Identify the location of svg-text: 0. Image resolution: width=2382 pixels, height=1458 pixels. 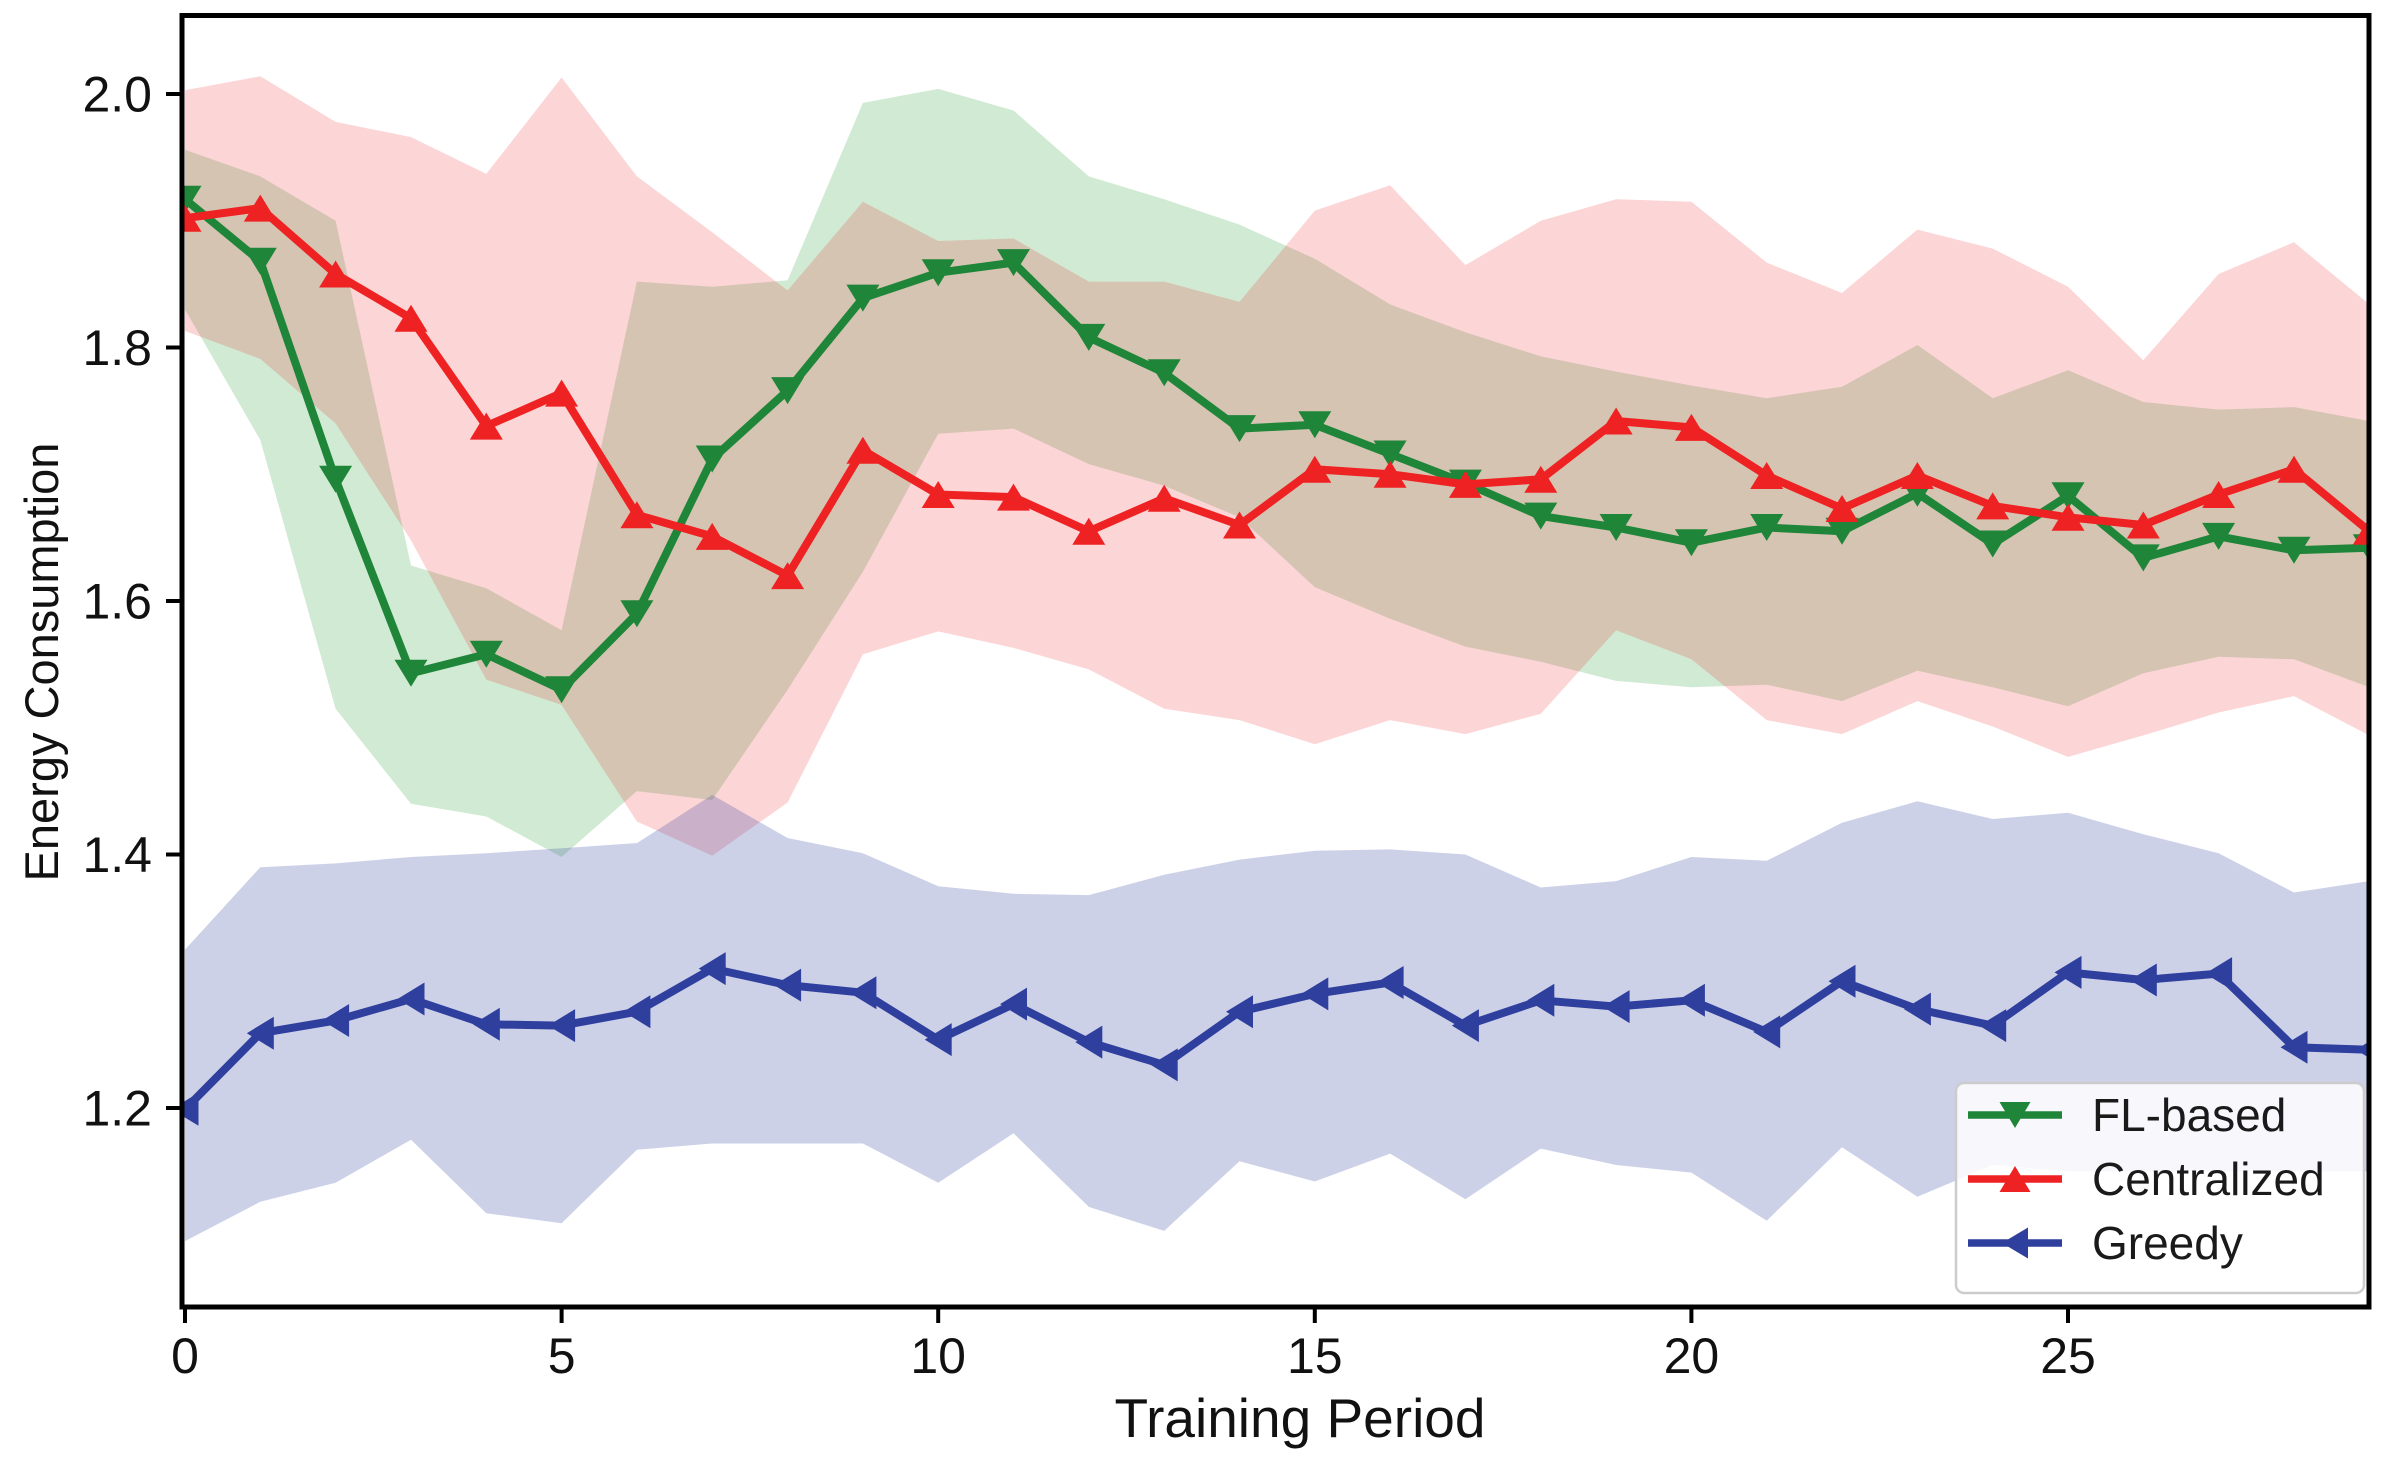
(185, 1356).